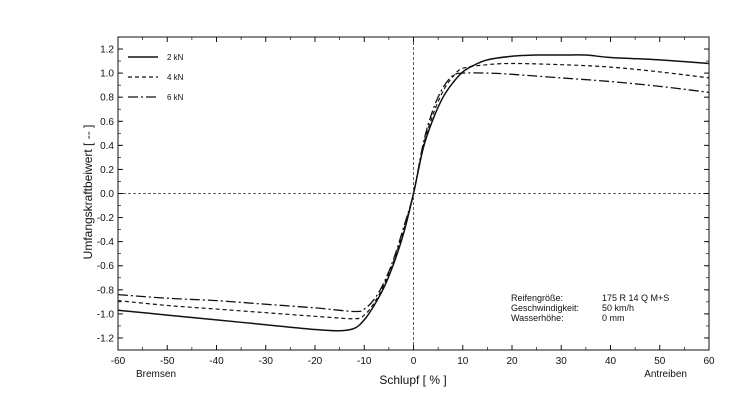  I want to click on y-tick-label: 1.0, so click(107, 74).